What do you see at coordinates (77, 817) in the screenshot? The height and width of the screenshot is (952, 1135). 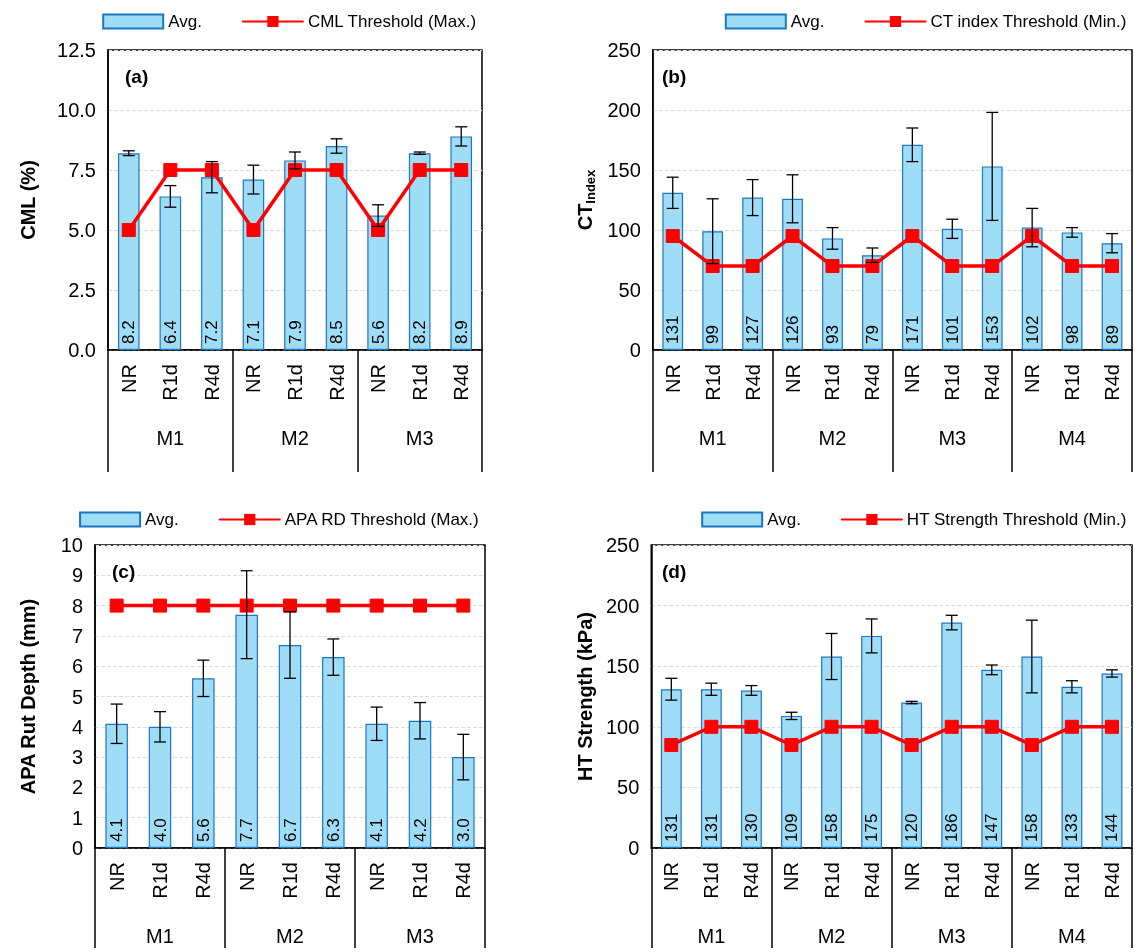 I see `y-tick-label: 1` at bounding box center [77, 817].